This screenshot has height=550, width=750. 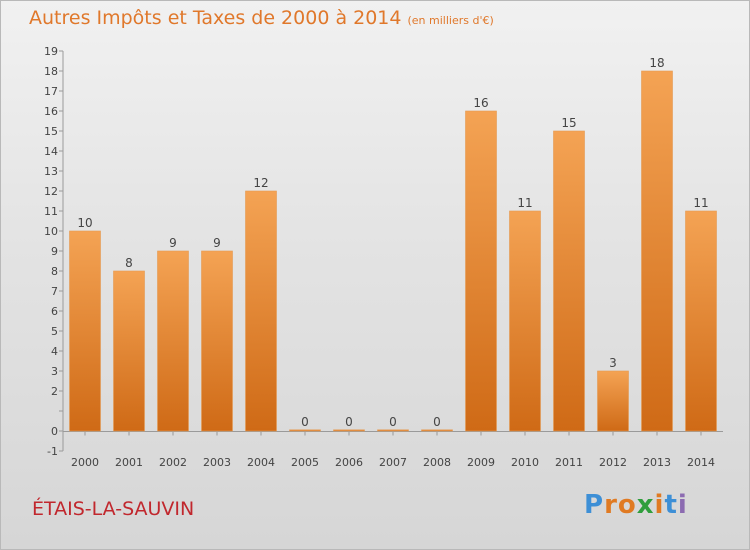 What do you see at coordinates (480, 103) in the screenshot?
I see `data-label: 16` at bounding box center [480, 103].